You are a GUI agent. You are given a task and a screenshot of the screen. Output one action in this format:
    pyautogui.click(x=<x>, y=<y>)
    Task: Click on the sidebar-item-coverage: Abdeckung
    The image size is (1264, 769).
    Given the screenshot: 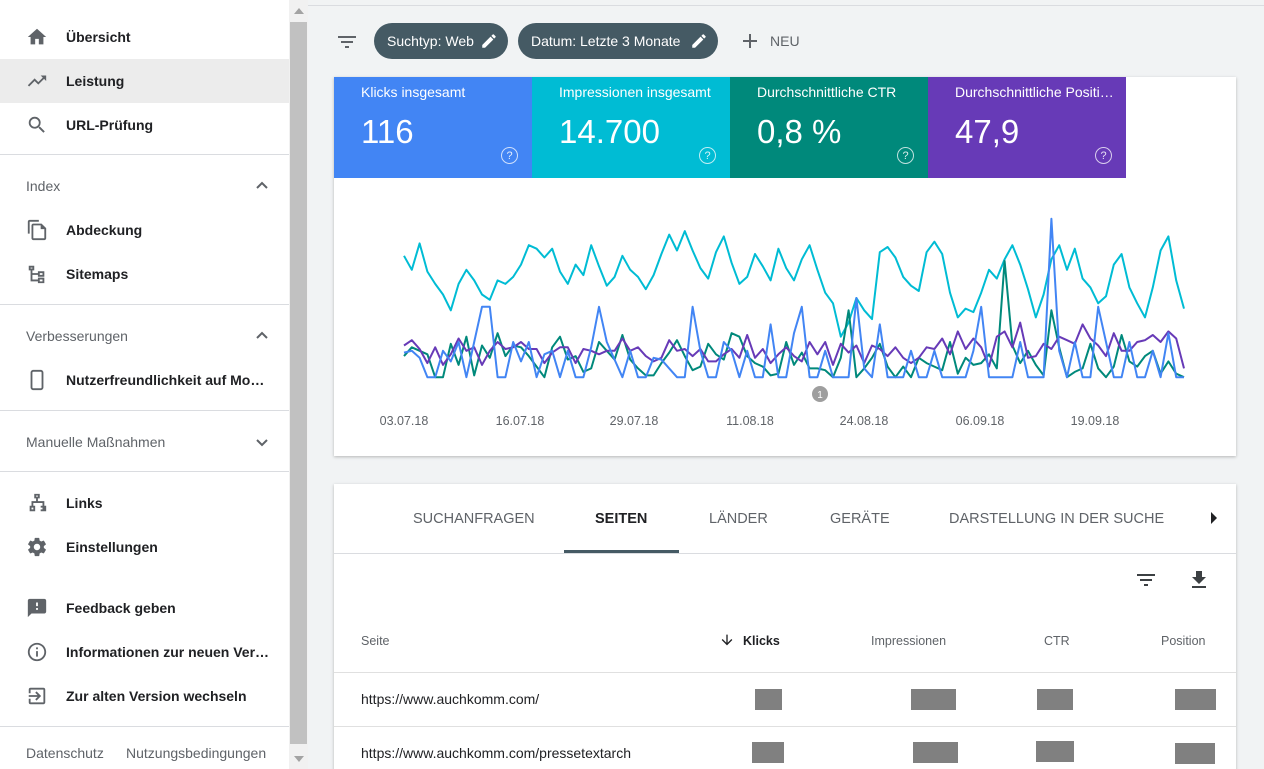 What is the action you would take?
    pyautogui.click(x=144, y=230)
    